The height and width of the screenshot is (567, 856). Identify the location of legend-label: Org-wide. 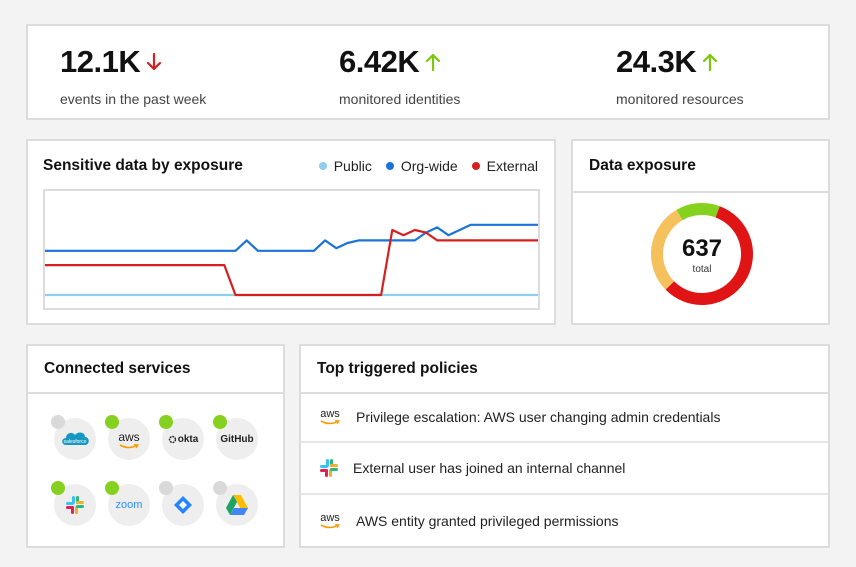
(429, 166).